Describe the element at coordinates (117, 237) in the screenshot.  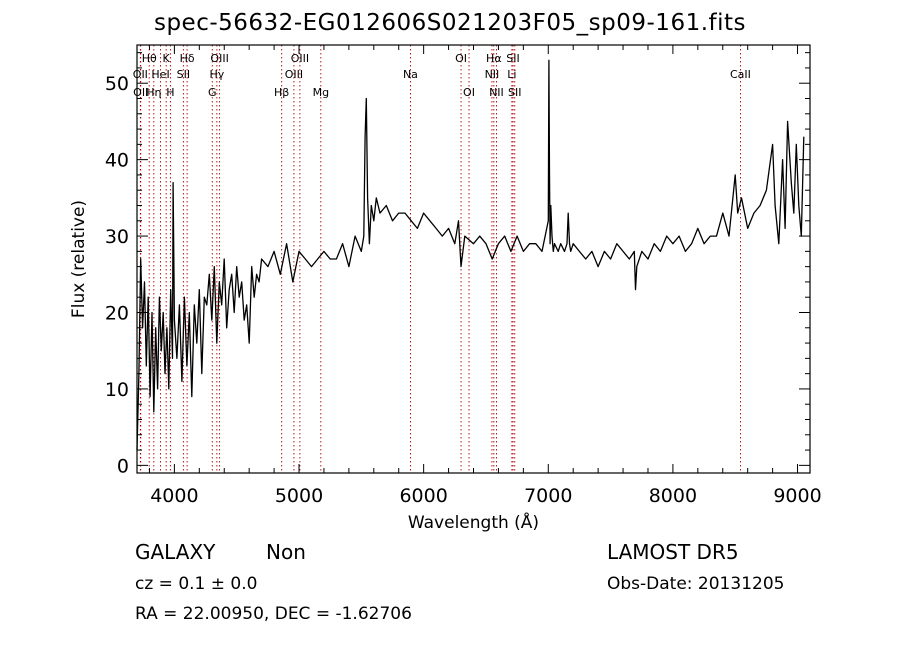
I see `y-tick-label: 30` at that location.